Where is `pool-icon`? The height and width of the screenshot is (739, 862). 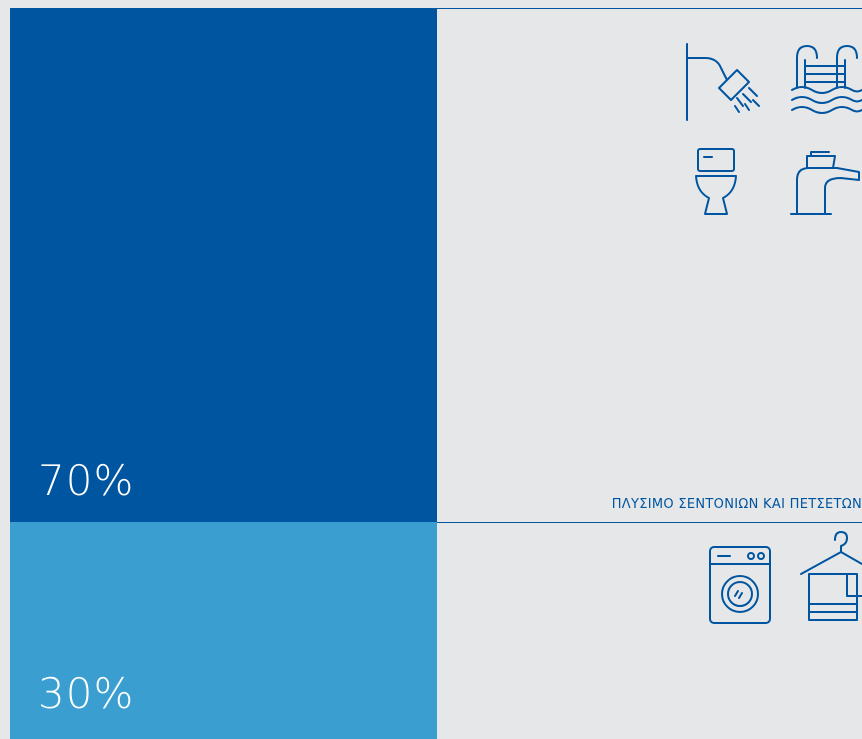 pool-icon is located at coordinates (826, 79).